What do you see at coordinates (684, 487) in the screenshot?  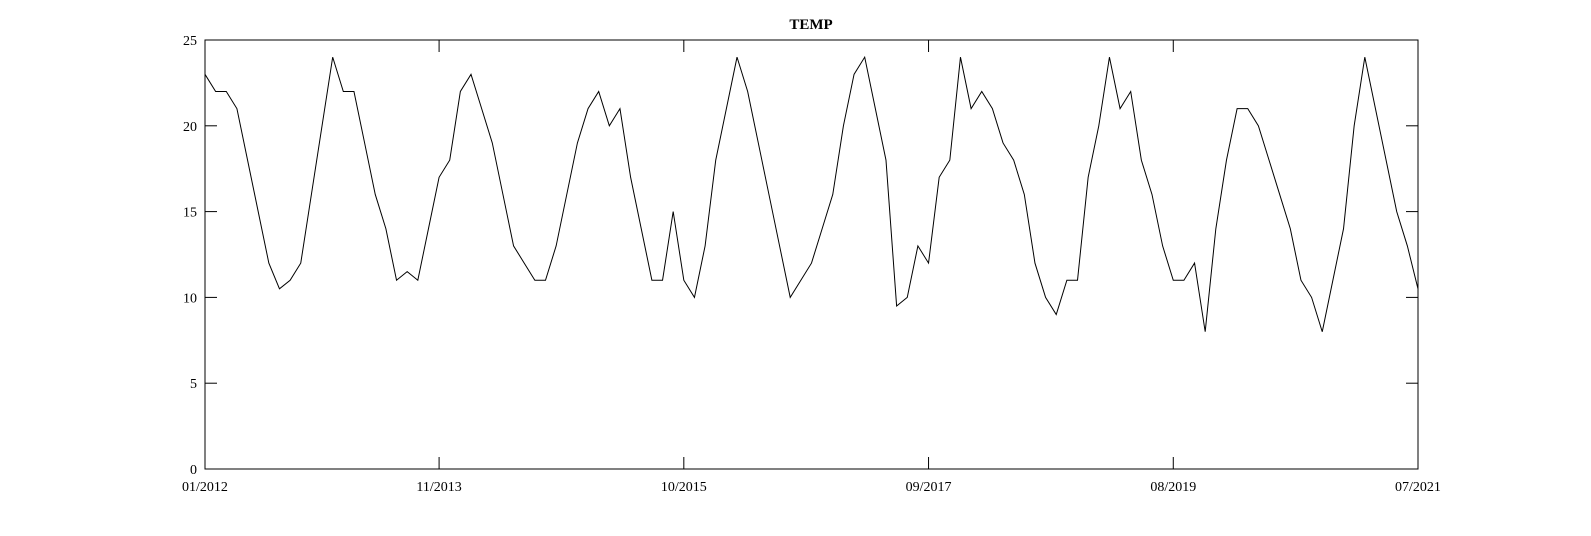 I see `x-tick-label: 10/2015` at bounding box center [684, 487].